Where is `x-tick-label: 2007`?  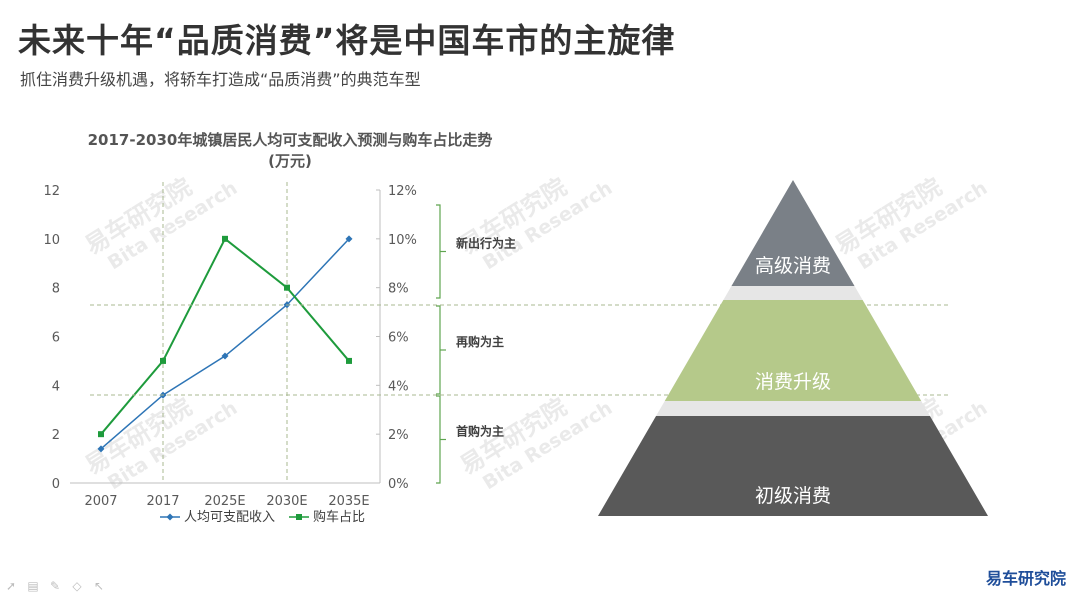 x-tick-label: 2007 is located at coordinates (100, 501).